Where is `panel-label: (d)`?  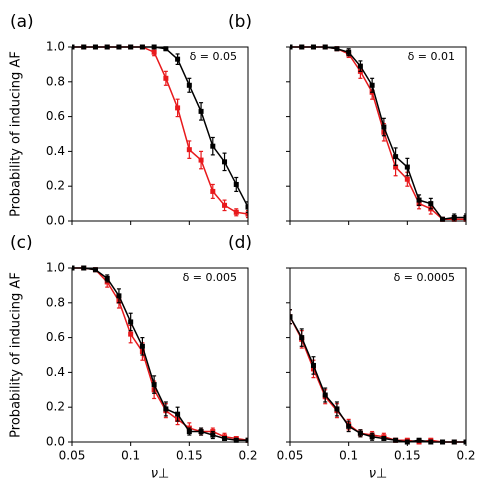 panel-label: (d) is located at coordinates (240, 243).